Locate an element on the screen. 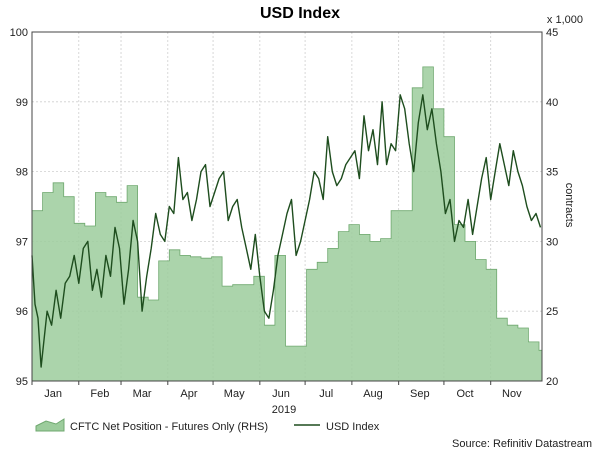  right-axis-unit-label: x 1,000 is located at coordinates (565, 20).